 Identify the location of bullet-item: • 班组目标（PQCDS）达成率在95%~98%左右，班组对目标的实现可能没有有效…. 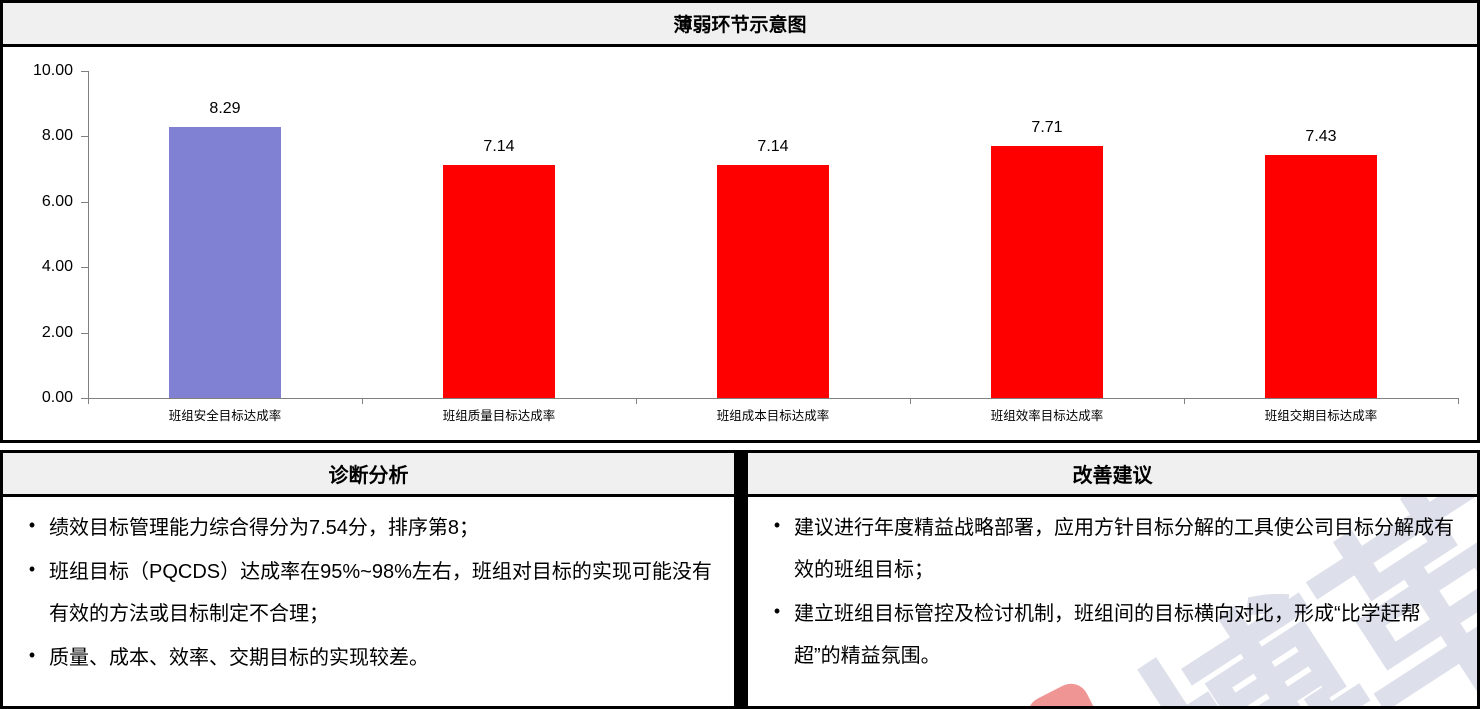
(366, 593).